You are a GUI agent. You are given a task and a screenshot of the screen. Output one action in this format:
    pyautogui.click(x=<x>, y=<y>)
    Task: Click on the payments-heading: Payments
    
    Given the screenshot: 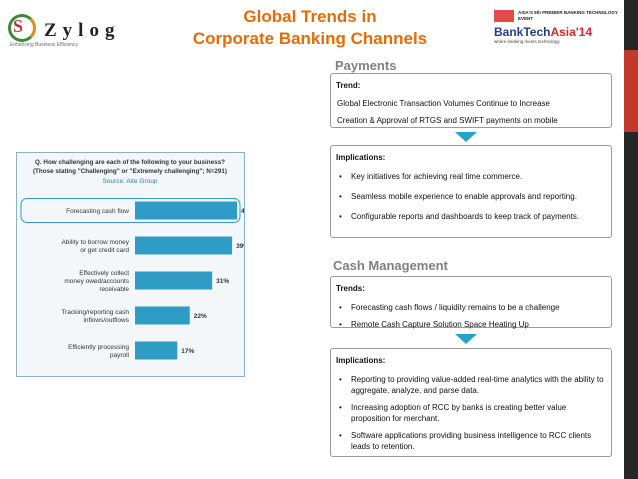 What is the action you would take?
    pyautogui.click(x=366, y=65)
    